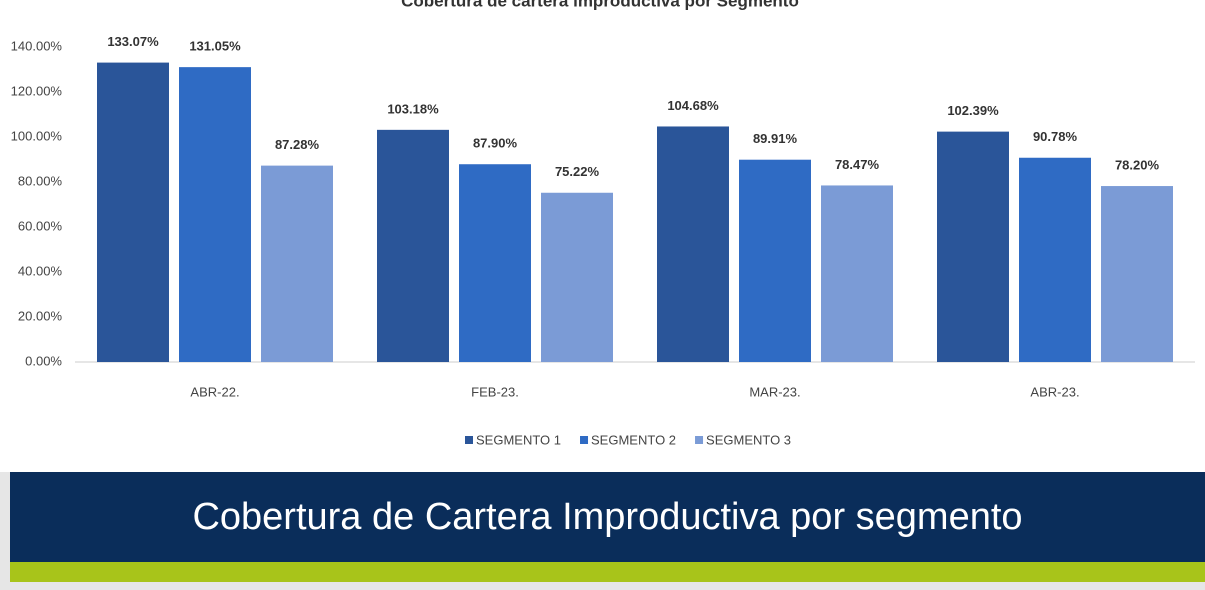 Image resolution: width=1205 pixels, height=590 pixels. I want to click on y-tick-label: 140.00%, so click(37, 45).